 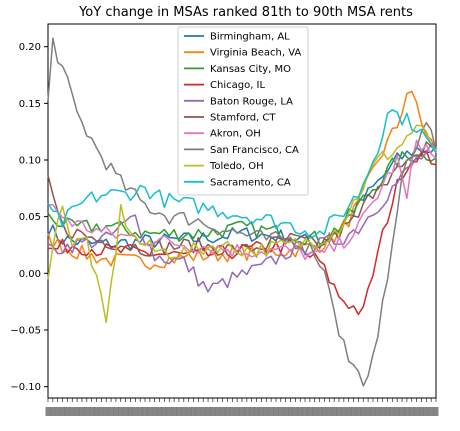 I want to click on legend-label: Stamford, CT, so click(x=243, y=118).